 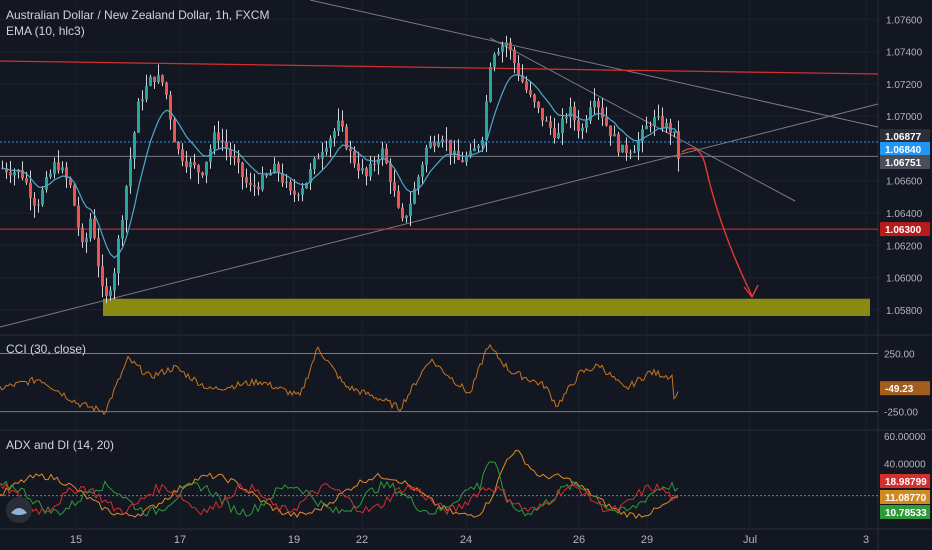 What do you see at coordinates (899, 354) in the screenshot?
I see `cci-tick-label: 250.00` at bounding box center [899, 354].